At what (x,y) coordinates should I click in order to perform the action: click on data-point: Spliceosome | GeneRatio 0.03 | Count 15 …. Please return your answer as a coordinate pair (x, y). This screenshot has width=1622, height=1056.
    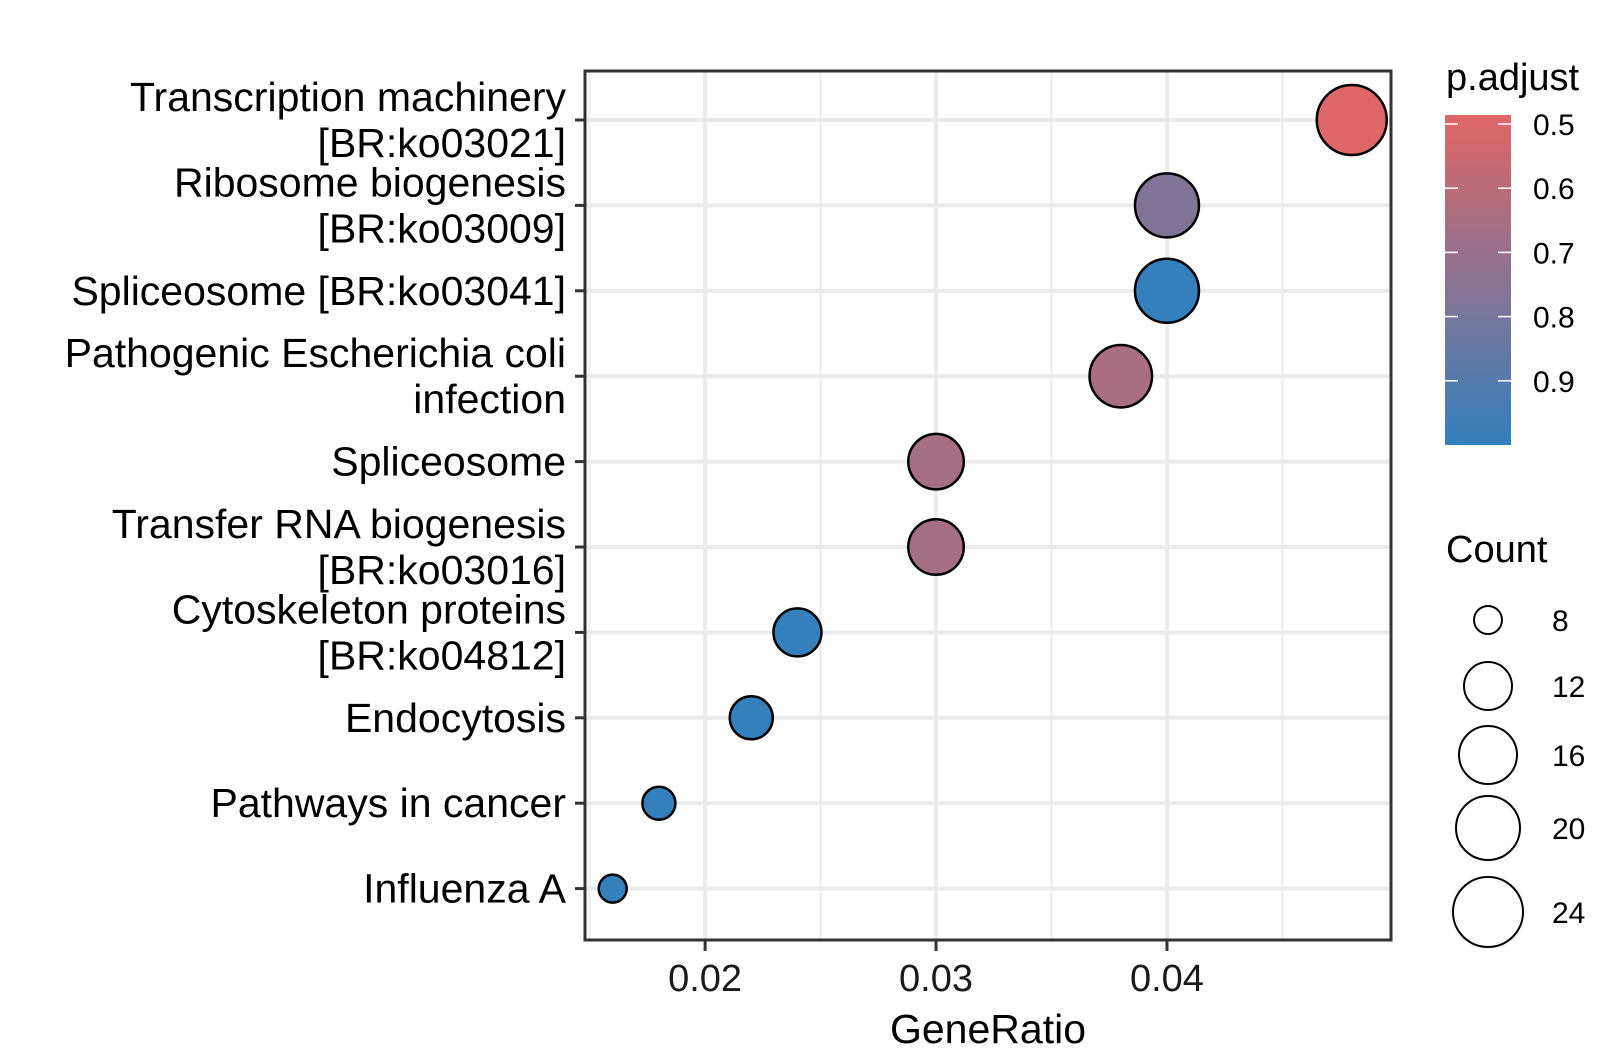
    Looking at the image, I should click on (936, 461).